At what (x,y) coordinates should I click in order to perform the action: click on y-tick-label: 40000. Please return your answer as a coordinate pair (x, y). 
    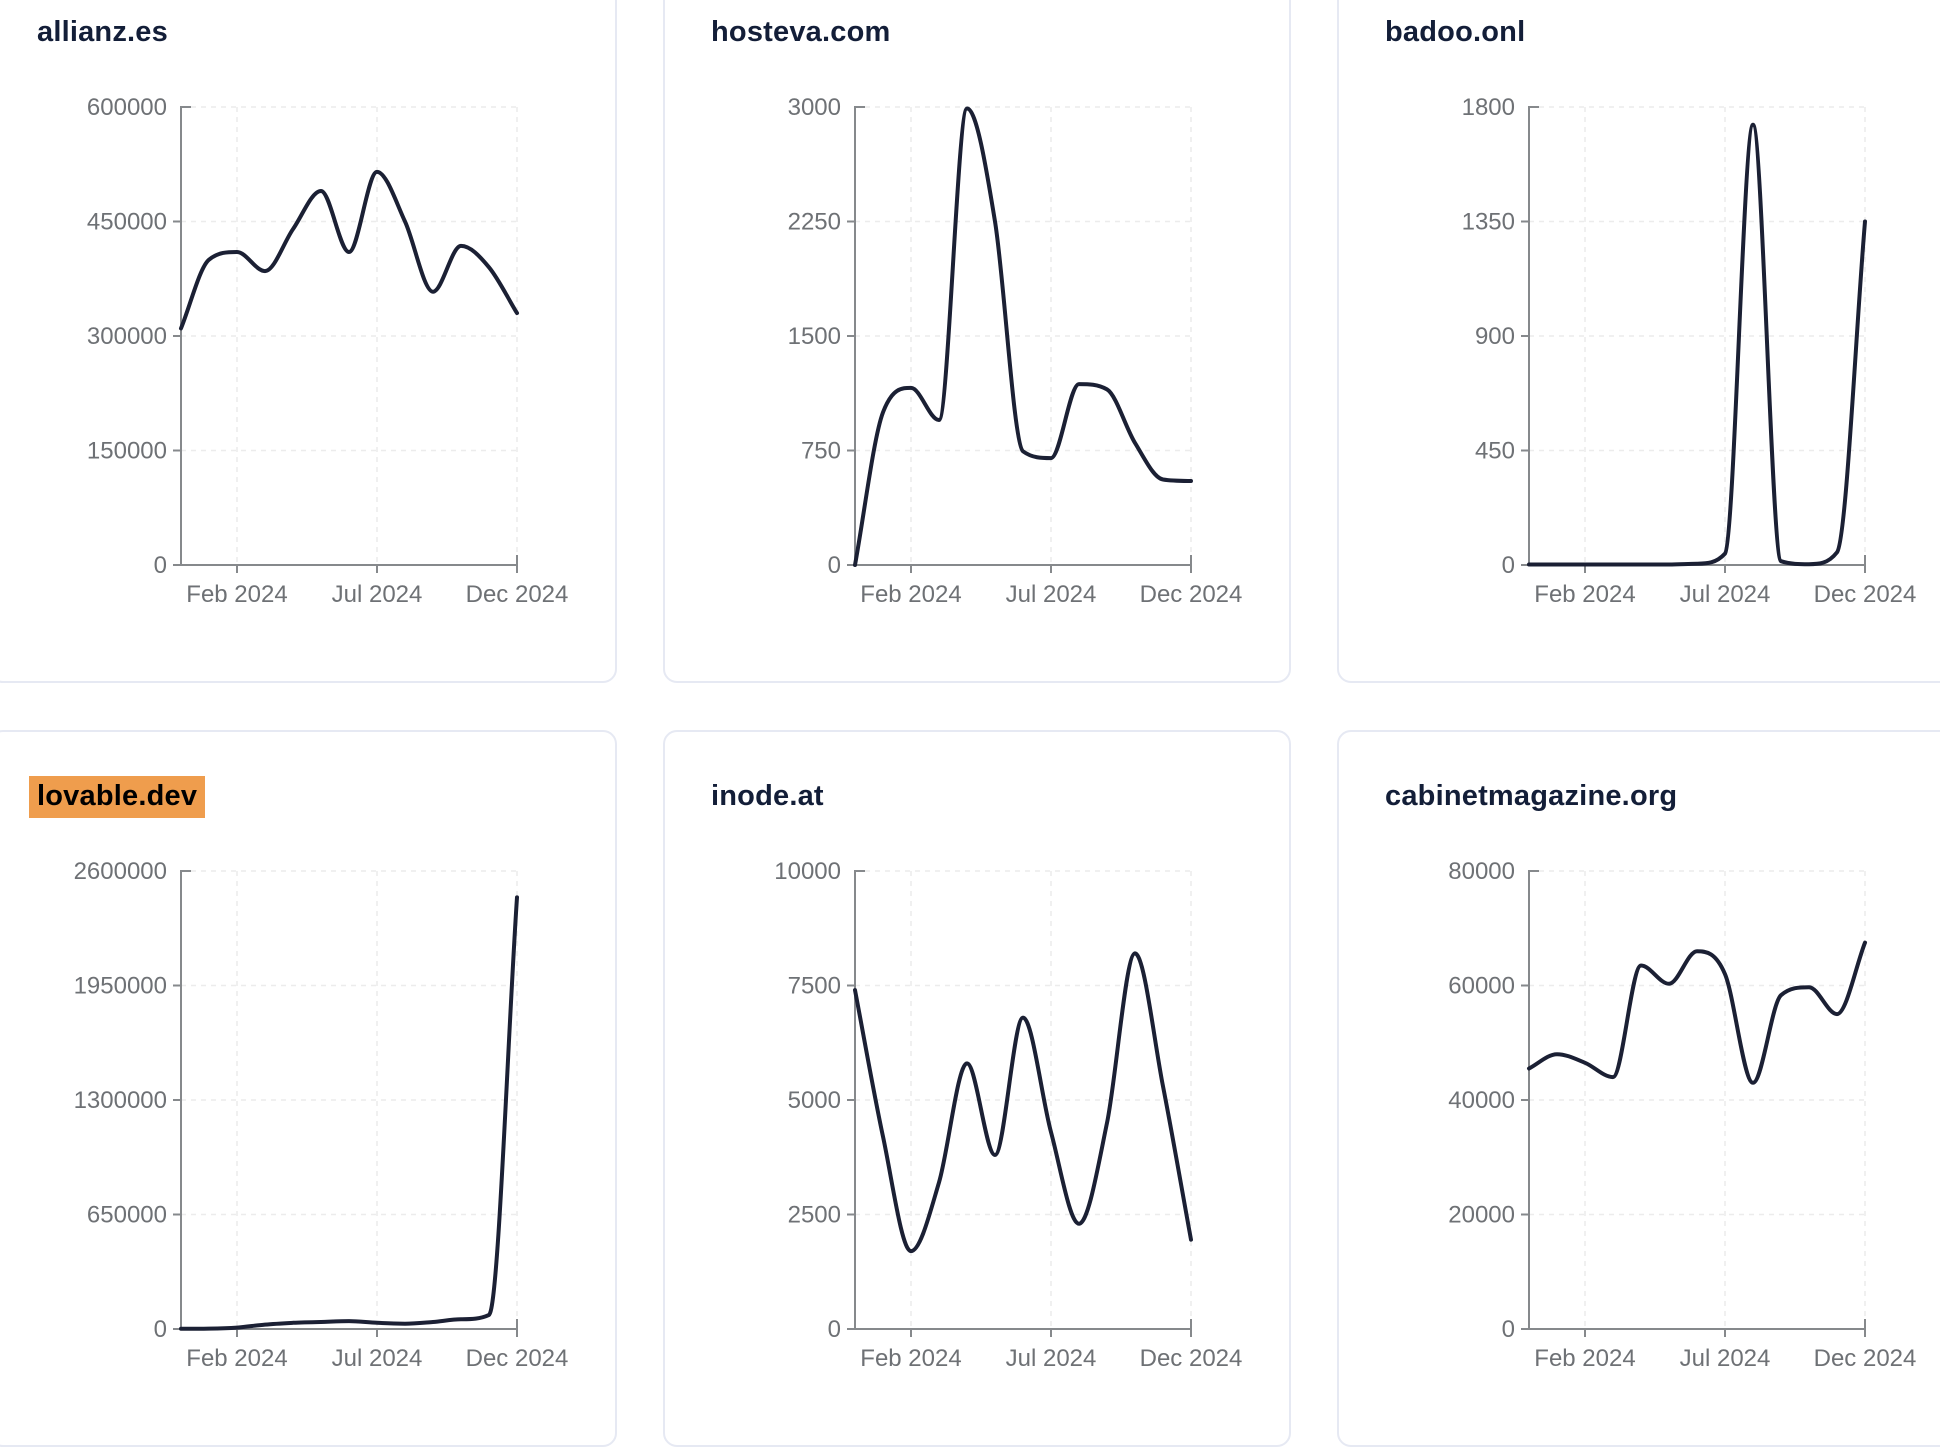
    Looking at the image, I should click on (1481, 1100).